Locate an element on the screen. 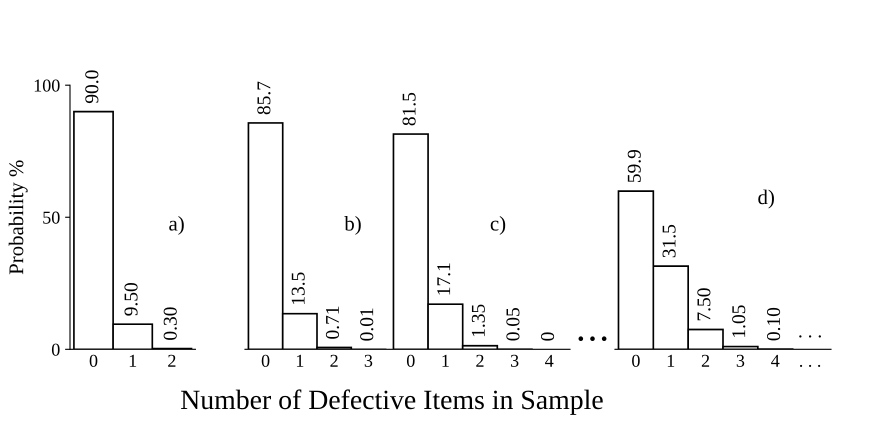 This screenshot has width=871, height=426. data-label: 85.7 is located at coordinates (264, 98).